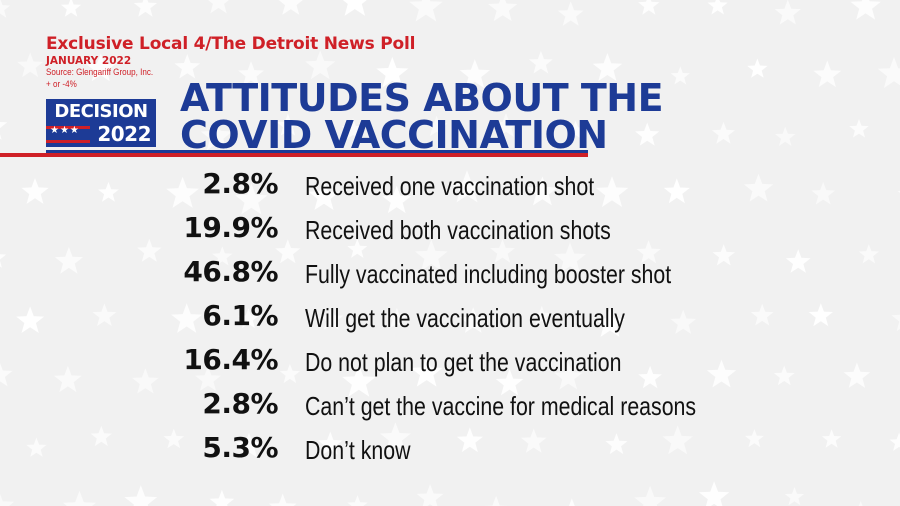  What do you see at coordinates (230, 359) in the screenshot?
I see `percent-value: 16.4%` at bounding box center [230, 359].